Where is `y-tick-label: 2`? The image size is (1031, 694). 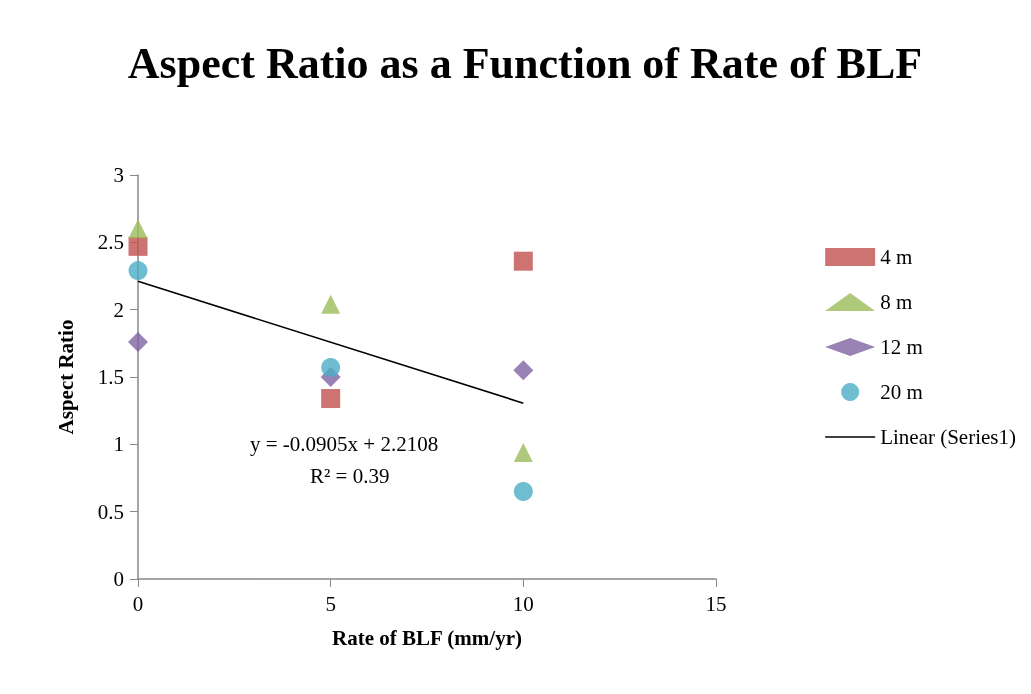
y-tick-label: 2 is located at coordinates (118, 309).